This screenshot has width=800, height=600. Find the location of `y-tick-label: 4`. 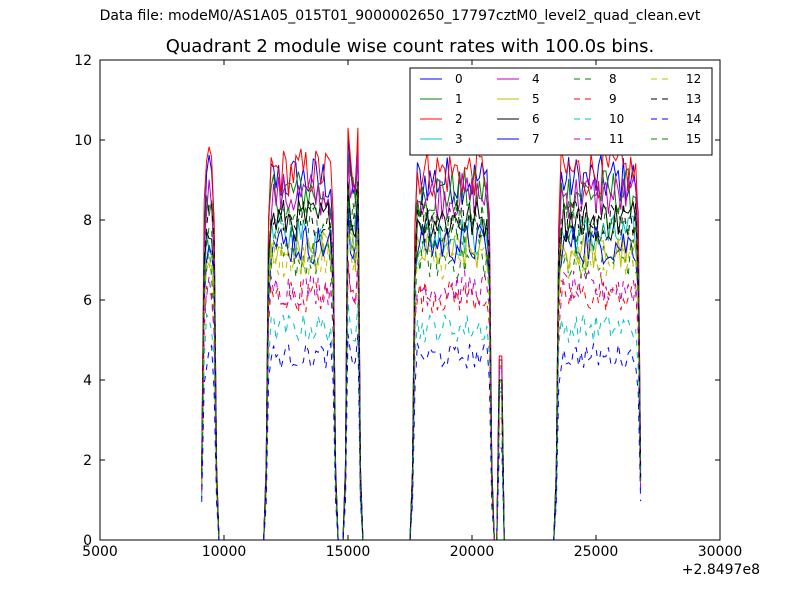

y-tick-label: 4 is located at coordinates (87, 381).